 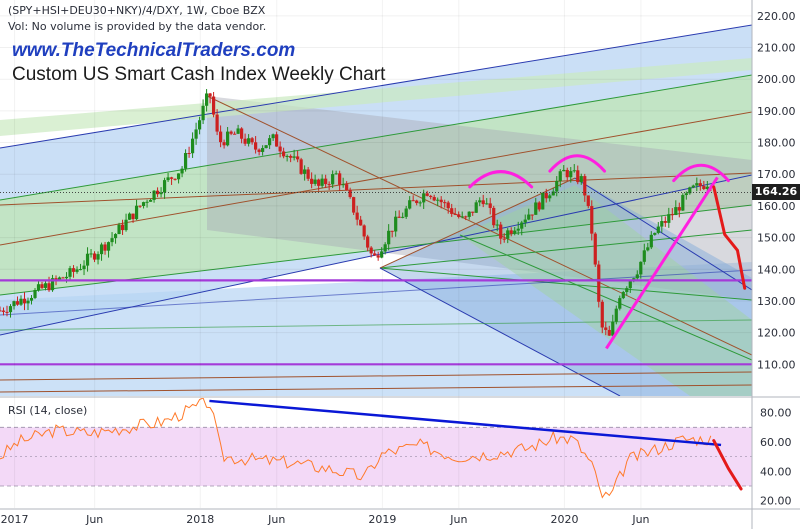 What do you see at coordinates (376, 97) in the screenshot?
I see `upper-green-region` at bounding box center [376, 97].